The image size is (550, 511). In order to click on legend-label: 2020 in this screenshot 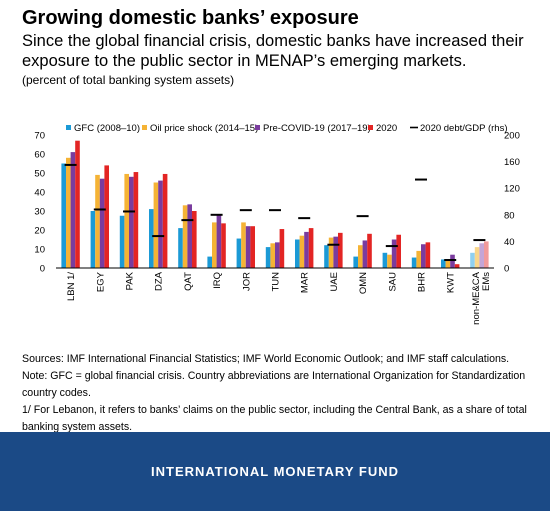, I will do `click(386, 128)`.